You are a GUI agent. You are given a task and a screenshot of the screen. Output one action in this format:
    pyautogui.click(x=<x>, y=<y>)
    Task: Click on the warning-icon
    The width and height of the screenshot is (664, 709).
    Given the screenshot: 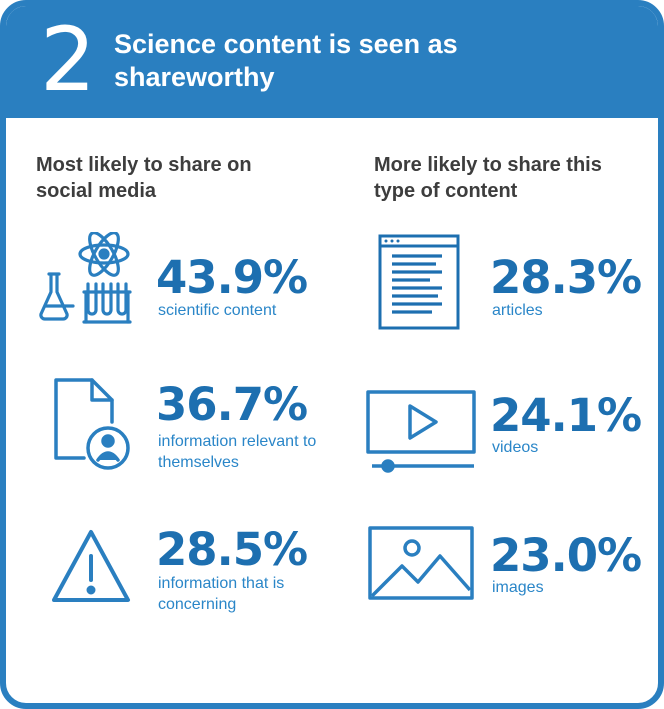 What is the action you would take?
    pyautogui.click(x=91, y=566)
    